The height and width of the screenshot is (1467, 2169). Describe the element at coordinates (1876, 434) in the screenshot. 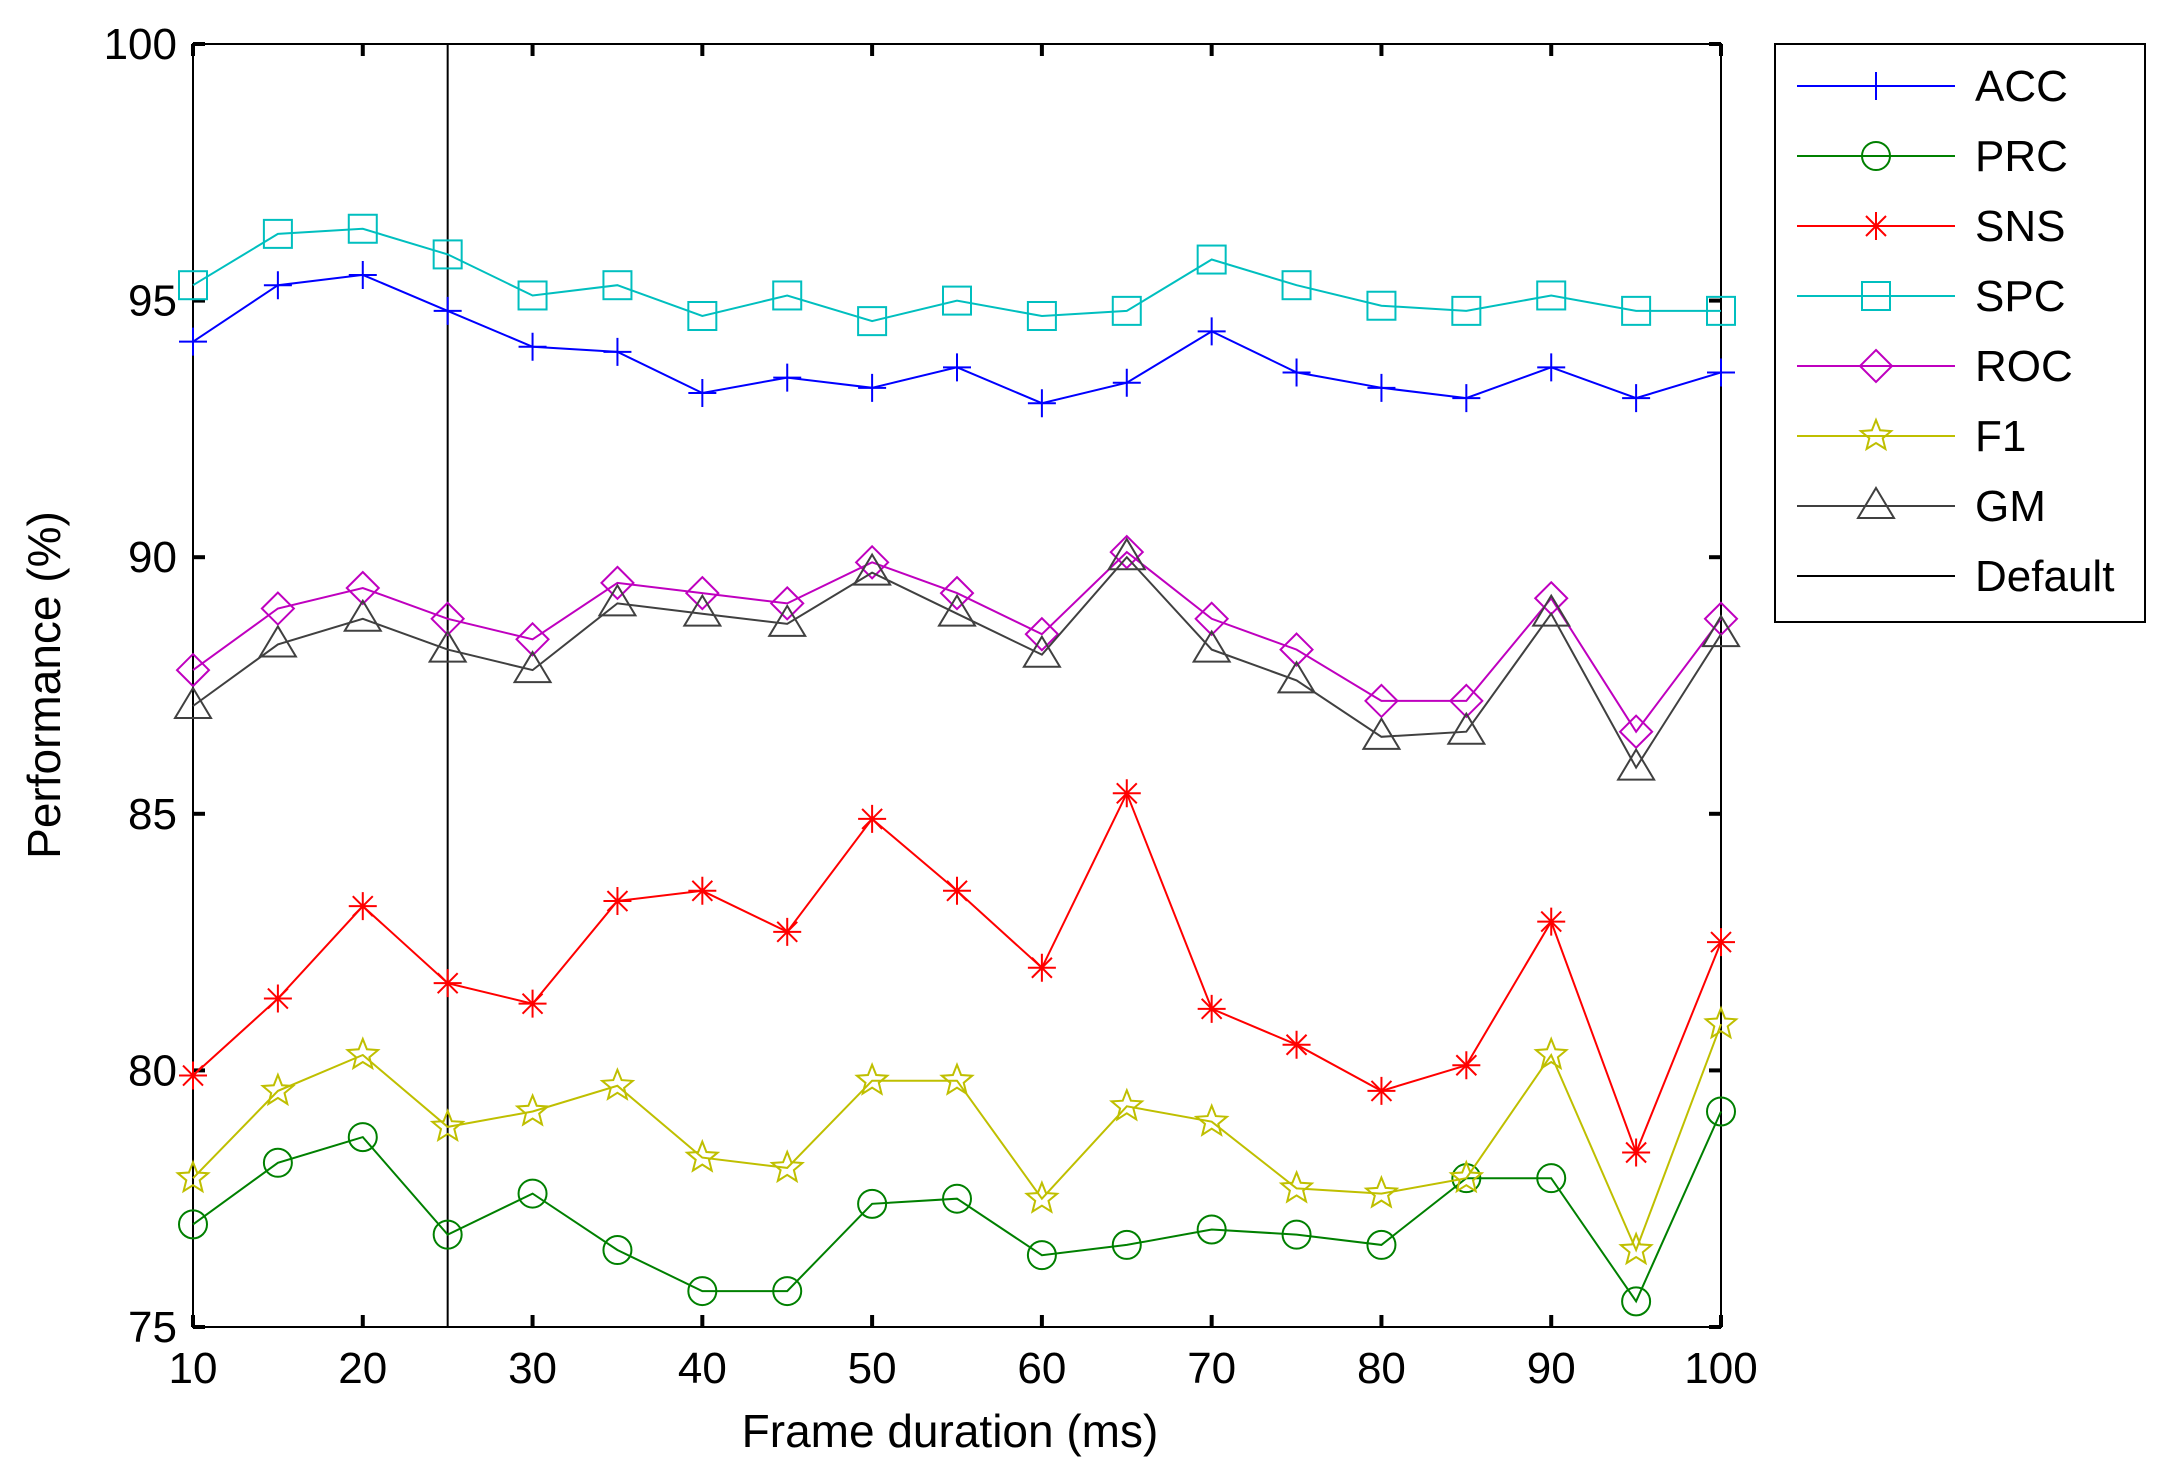

I see `legend-marker-f1` at that location.